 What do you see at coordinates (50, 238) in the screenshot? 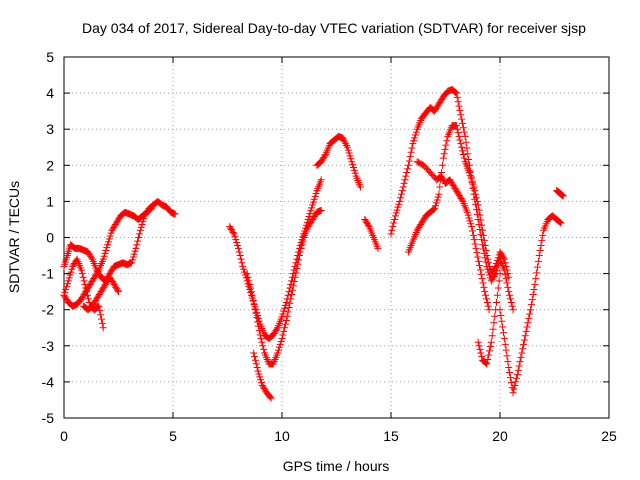
I see `y-tick-label: 0` at bounding box center [50, 238].